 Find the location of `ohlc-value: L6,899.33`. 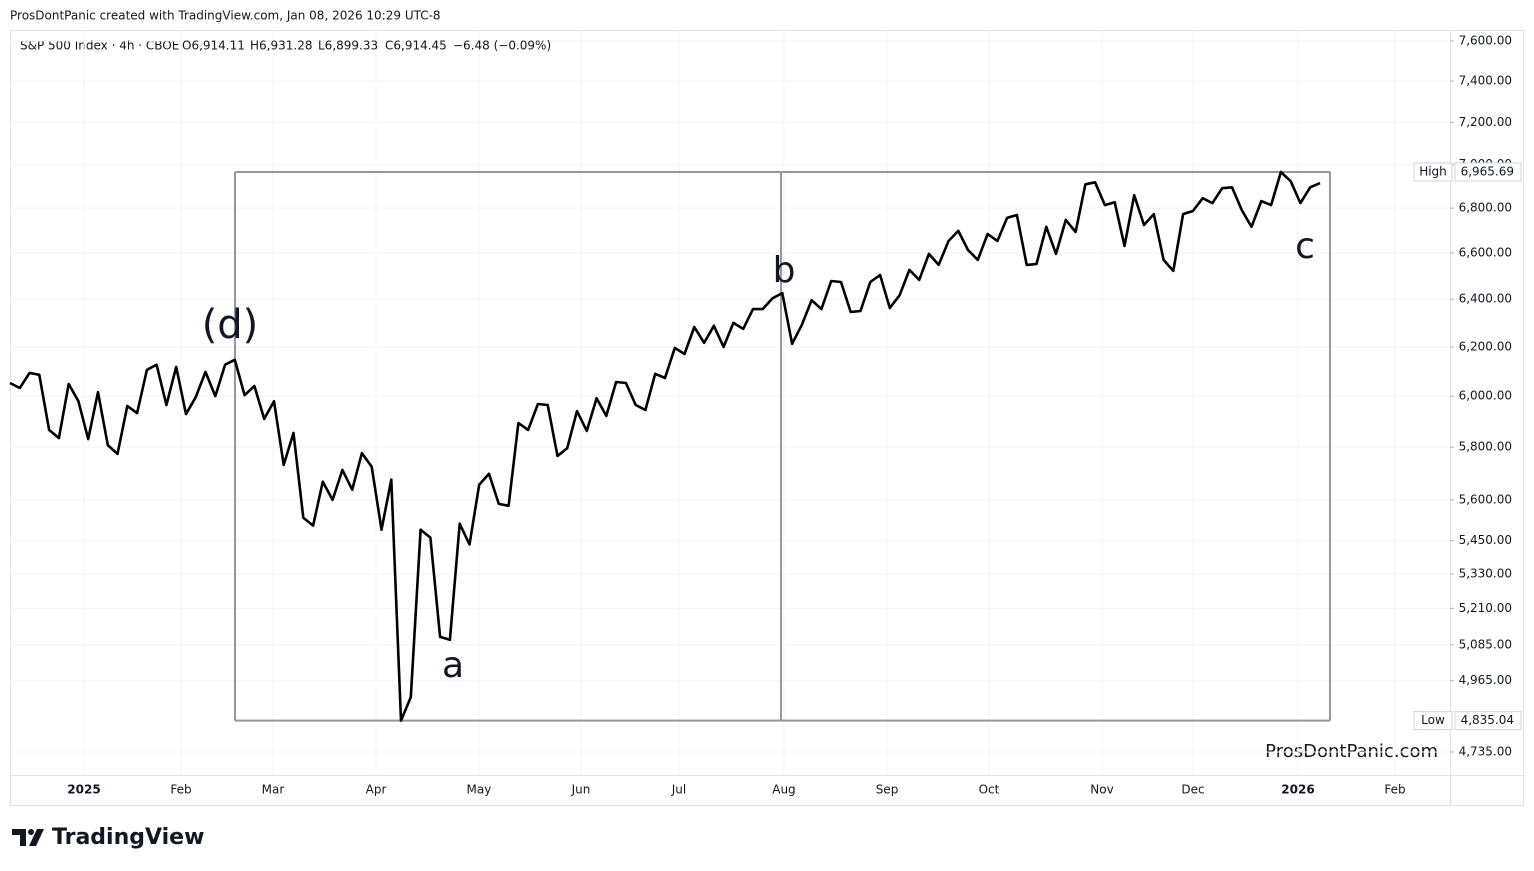

ohlc-value: L6,899.33 is located at coordinates (348, 46).